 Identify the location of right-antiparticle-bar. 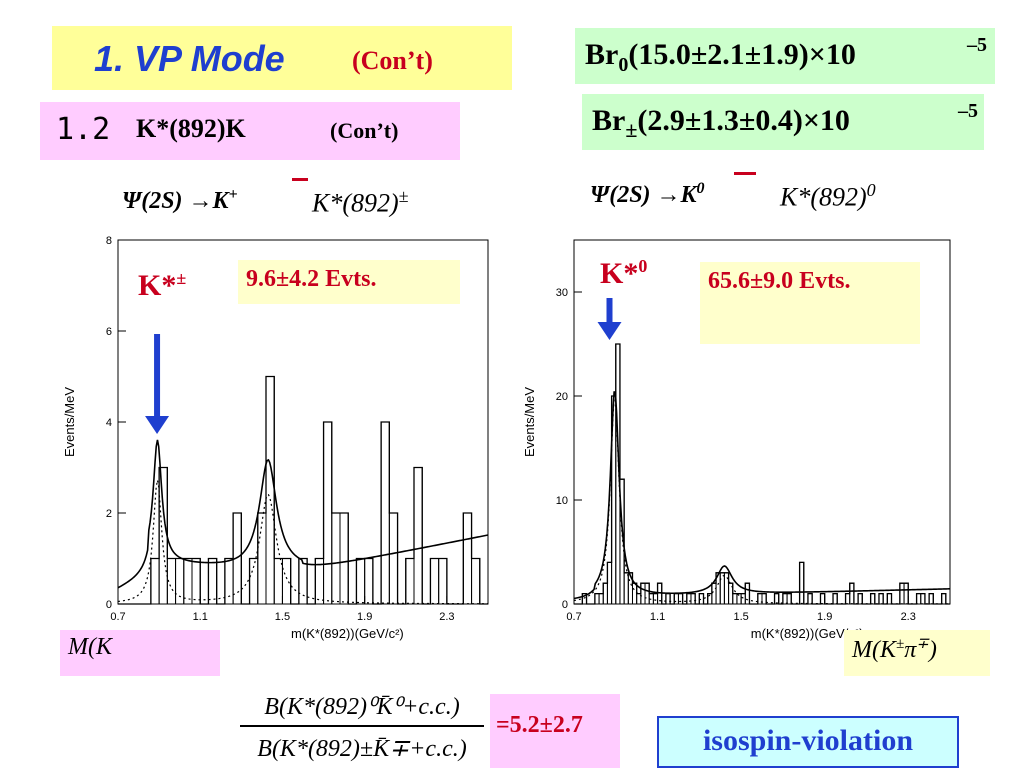
(745, 173).